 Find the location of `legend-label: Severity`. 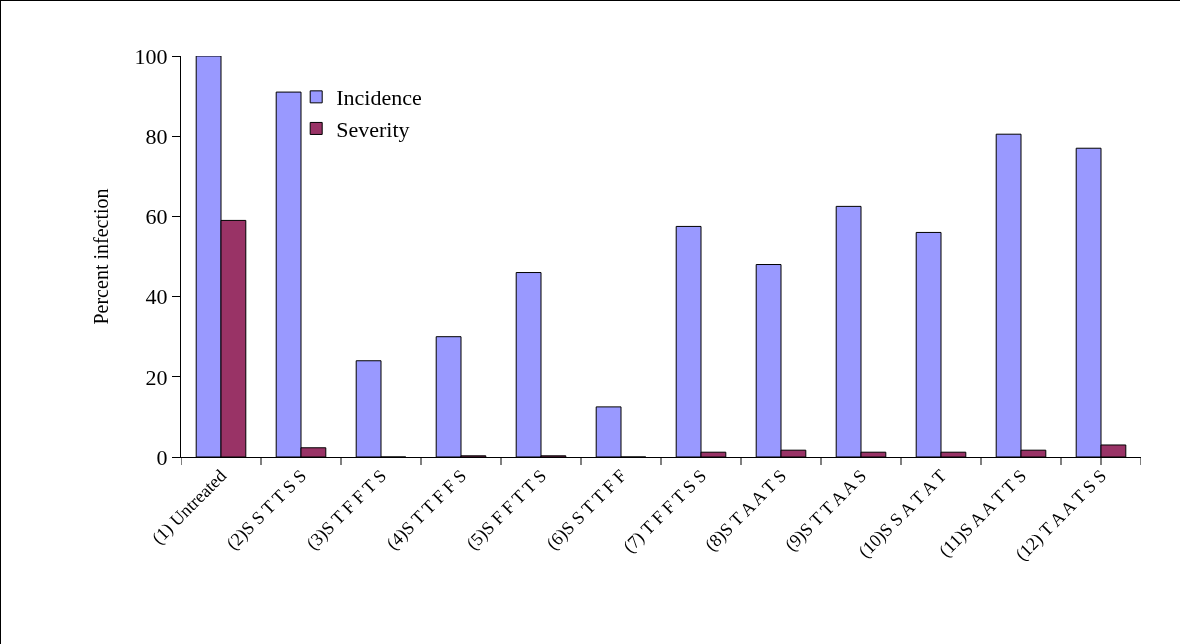

legend-label: Severity is located at coordinates (373, 130).